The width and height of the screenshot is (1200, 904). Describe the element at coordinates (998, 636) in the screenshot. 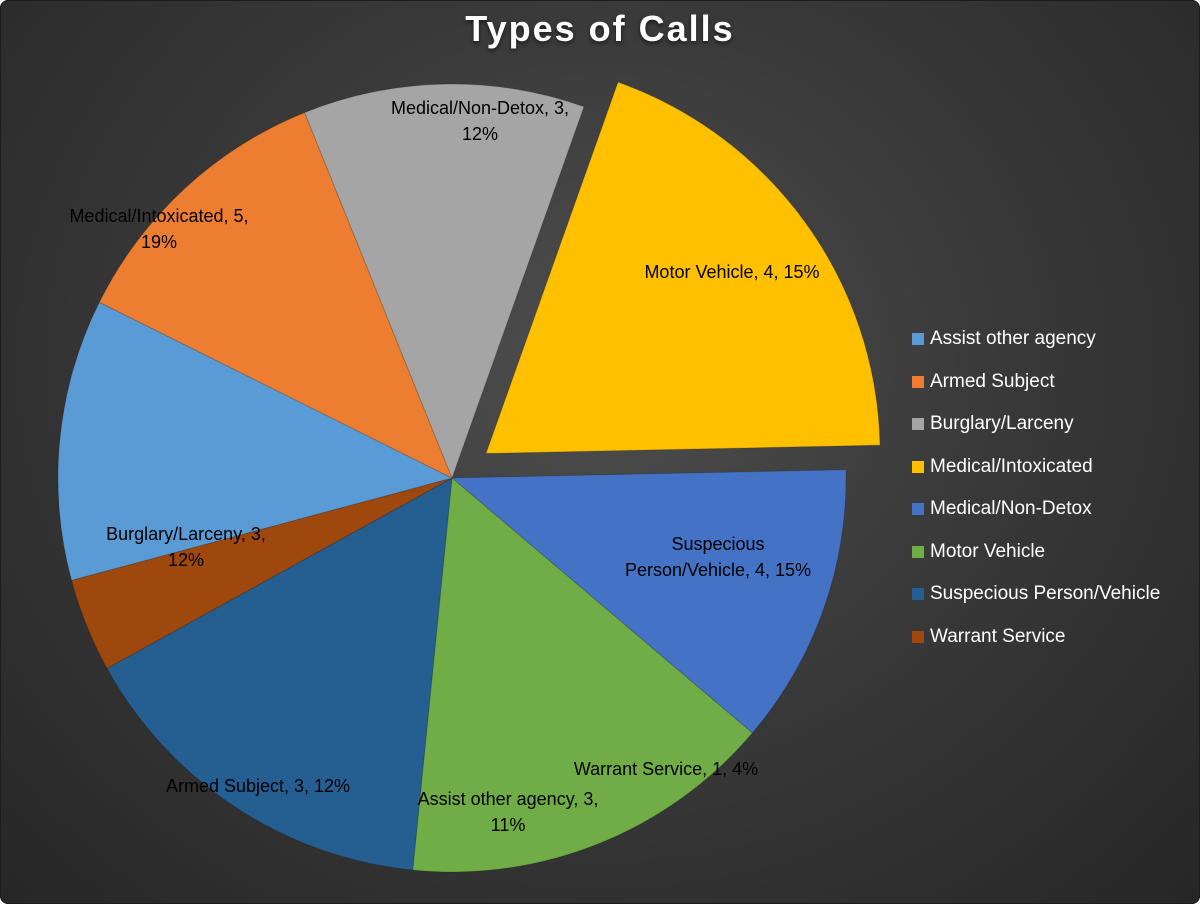

I see `legend-label: Warrant Service` at that location.